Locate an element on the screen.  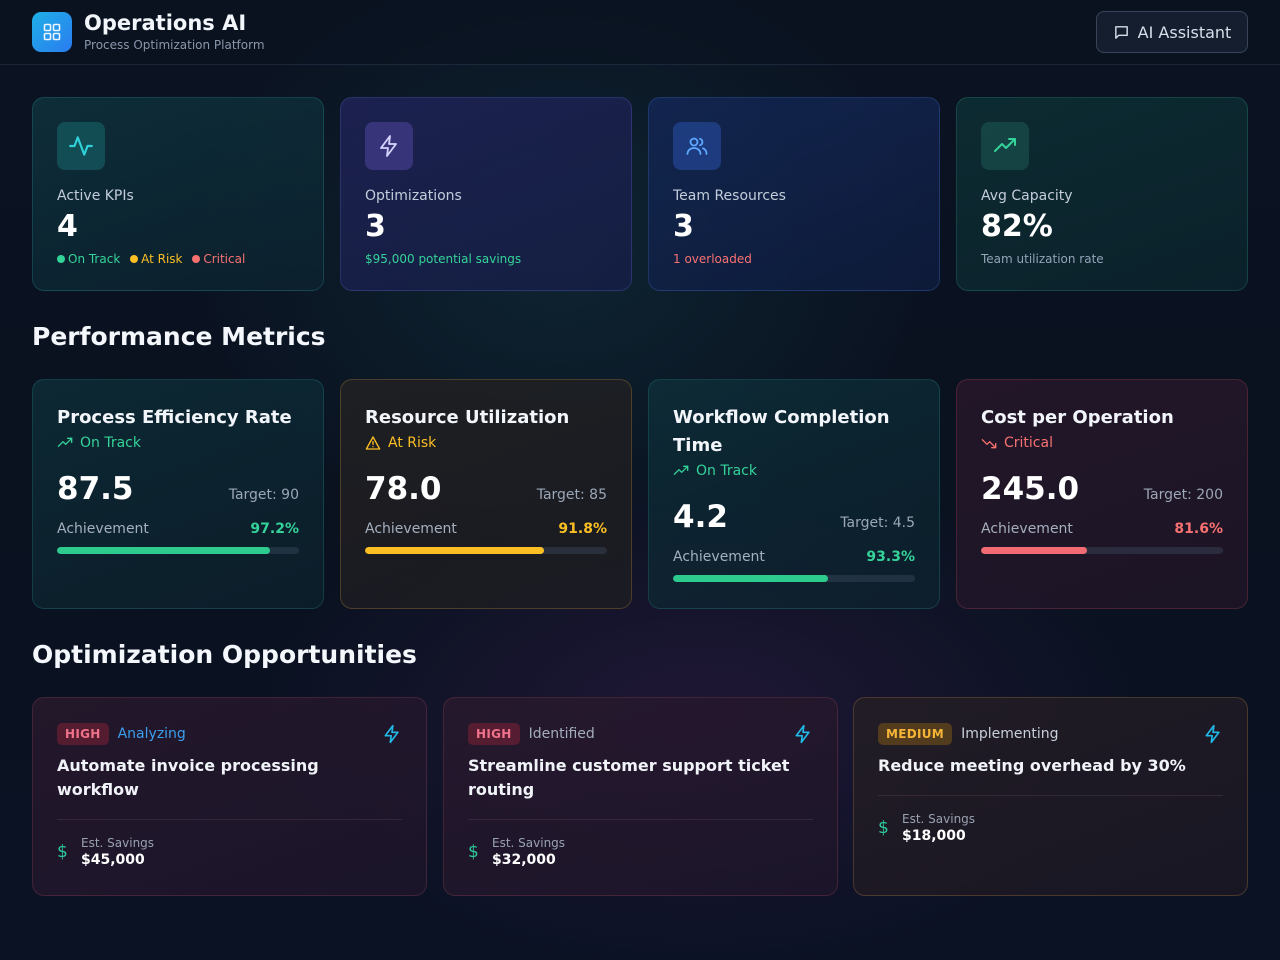
stat-value: 82% is located at coordinates (1017, 226).